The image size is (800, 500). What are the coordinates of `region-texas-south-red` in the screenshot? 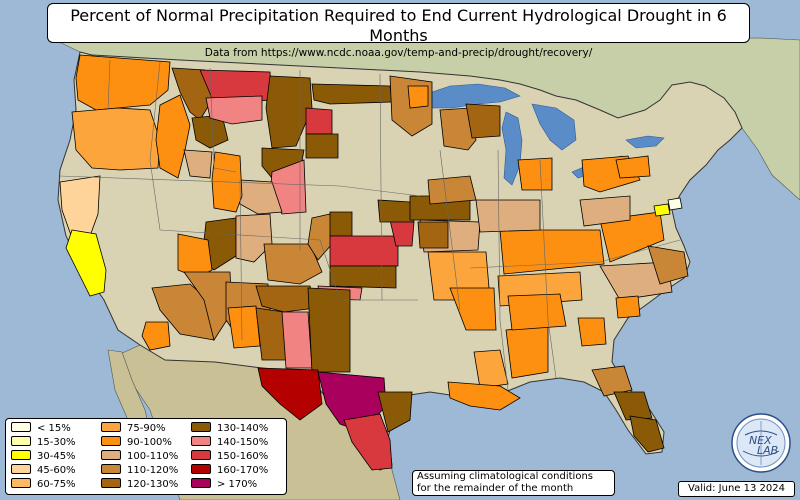 It's located at (368, 442).